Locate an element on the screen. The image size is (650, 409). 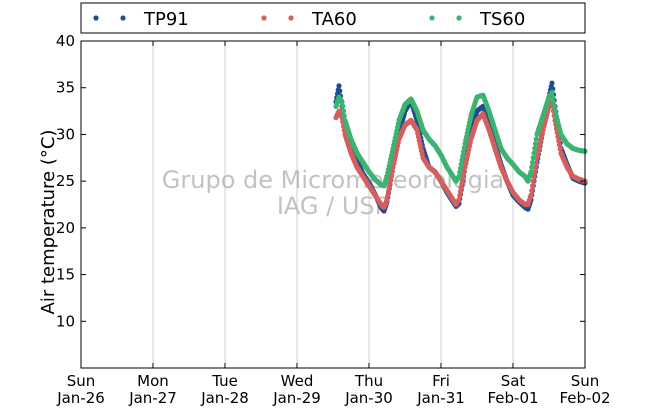
legend-item-TS60: TS60 is located at coordinates (477, 19).